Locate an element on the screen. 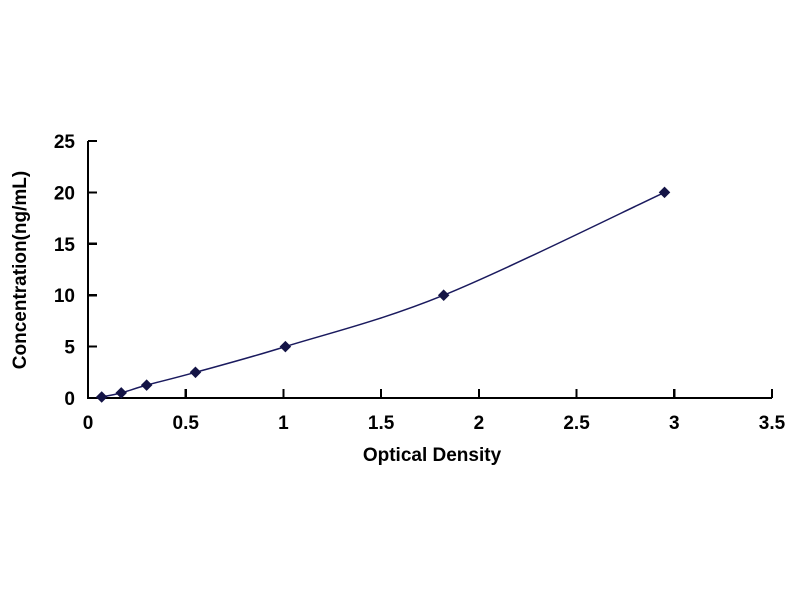 This screenshot has height=600, width=800. x-tick-label: 2 is located at coordinates (479, 423).